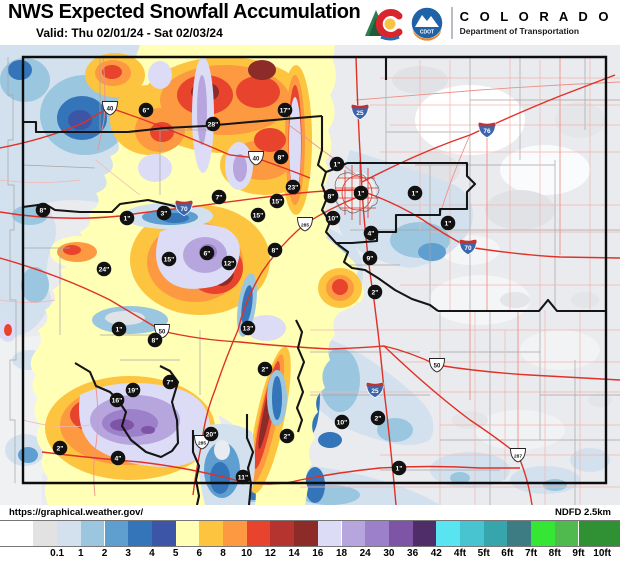  Describe the element at coordinates (229, 264) in the screenshot. I see `snow-amount-value: 12"` at that location.